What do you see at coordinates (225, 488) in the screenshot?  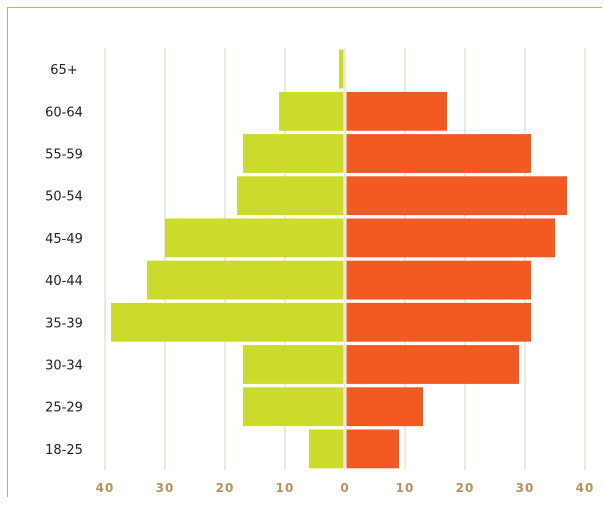 I see `x-tick-label-2: 20` at bounding box center [225, 488].